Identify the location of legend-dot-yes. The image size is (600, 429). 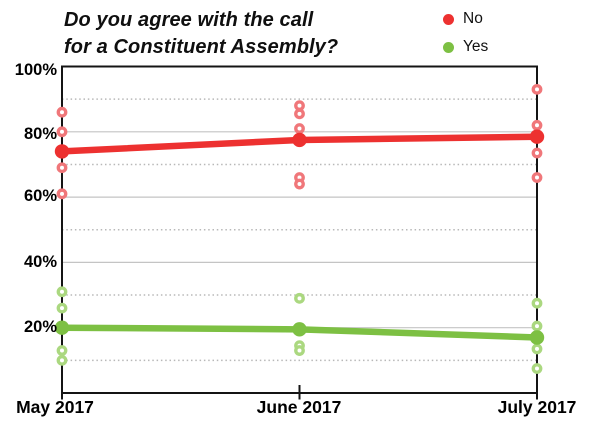
(448, 47).